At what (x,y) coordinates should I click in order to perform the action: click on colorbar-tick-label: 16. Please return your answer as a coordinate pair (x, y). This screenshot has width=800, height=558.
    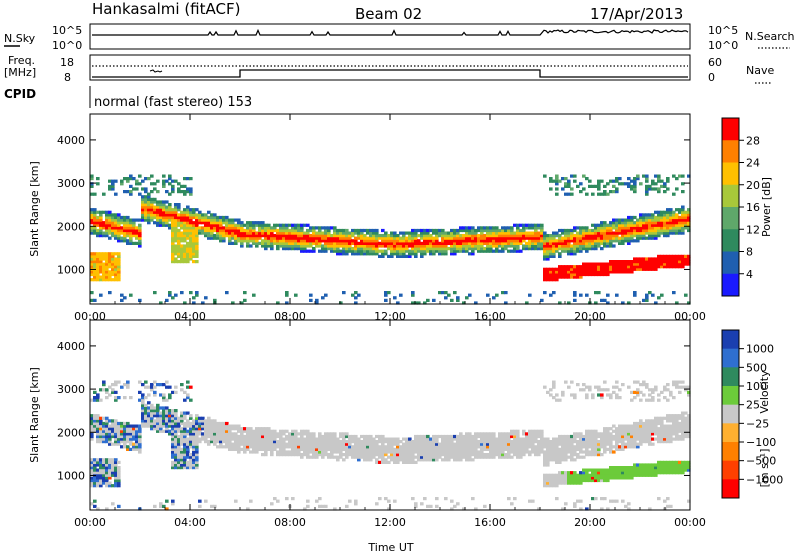
    Looking at the image, I should click on (753, 207).